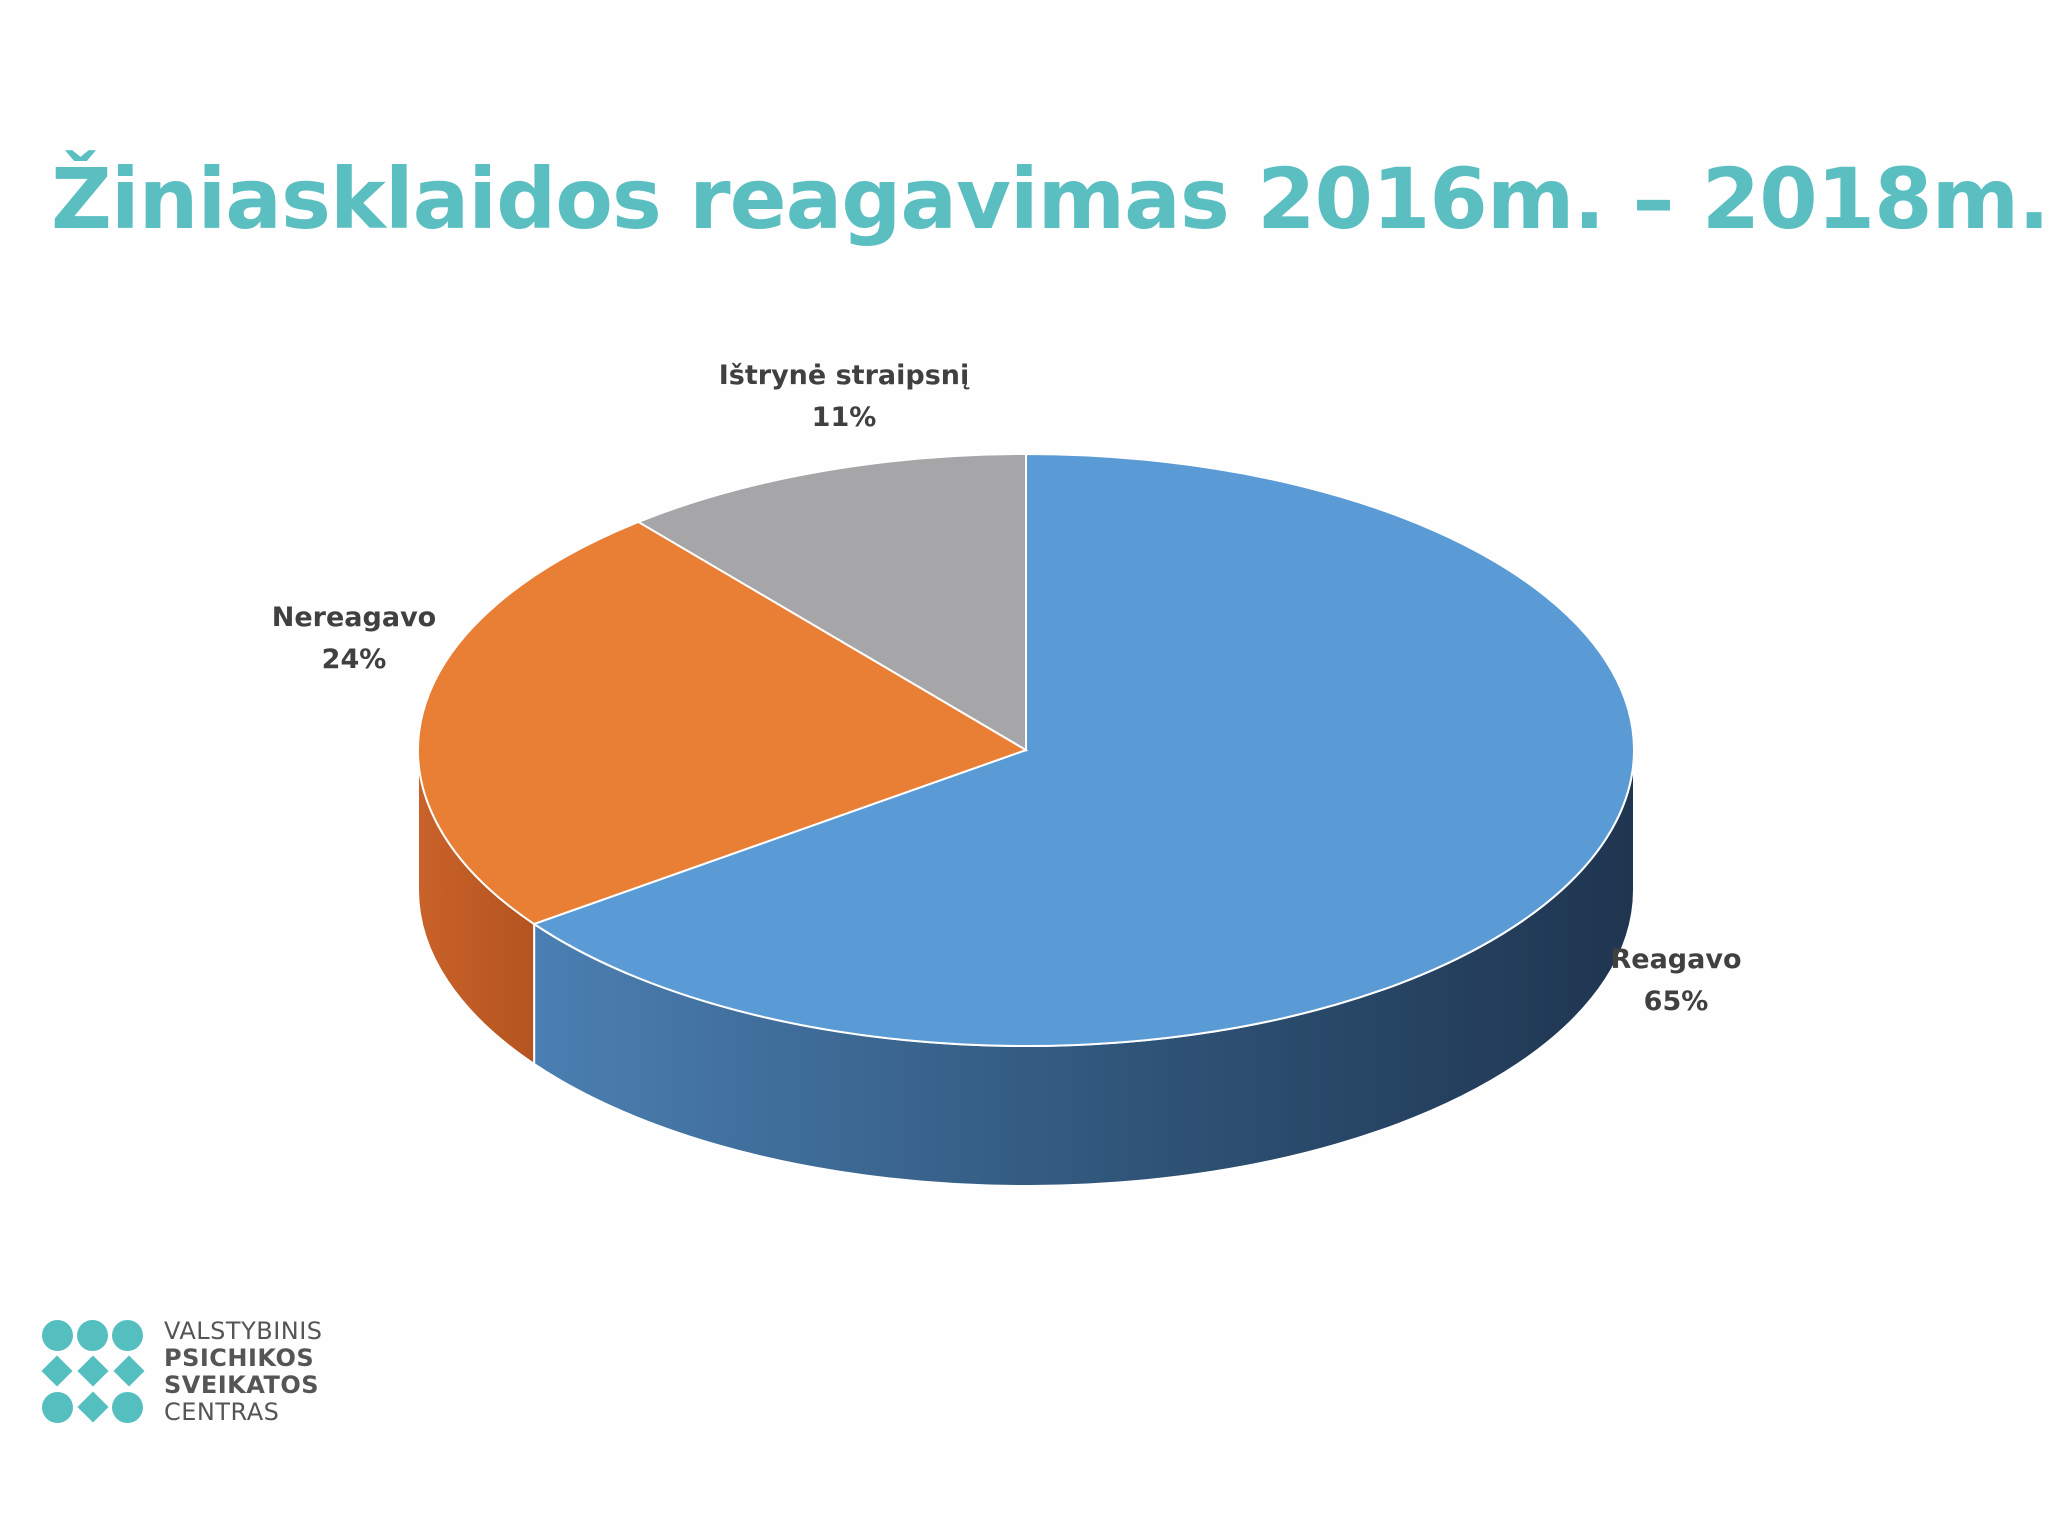 The height and width of the screenshot is (1536, 2048). I want to click on logo-text: VALSTYBINIS PSICHIKOS SVEIKATOS CENTRAS, so click(243, 1372).